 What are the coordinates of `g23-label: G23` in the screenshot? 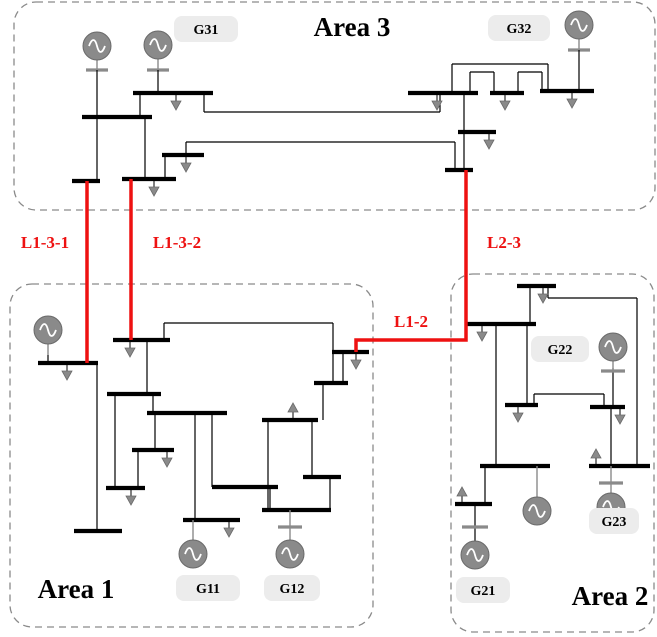 It's located at (614, 522).